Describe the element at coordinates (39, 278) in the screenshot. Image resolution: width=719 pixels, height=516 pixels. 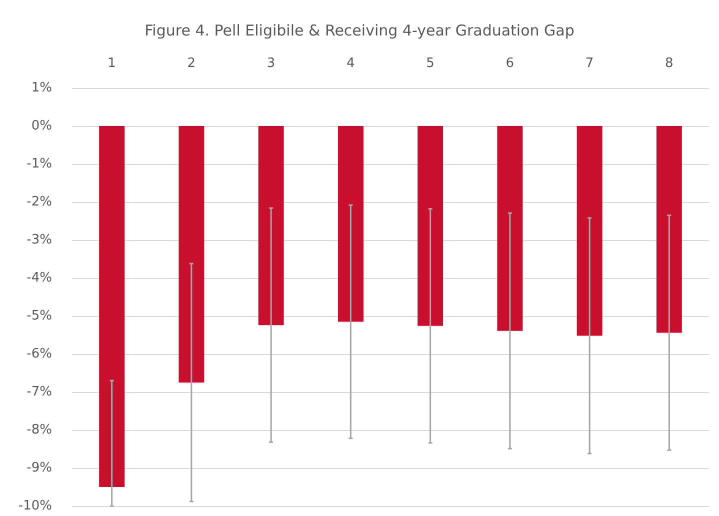
I see `y-tick-label: -4%` at that location.